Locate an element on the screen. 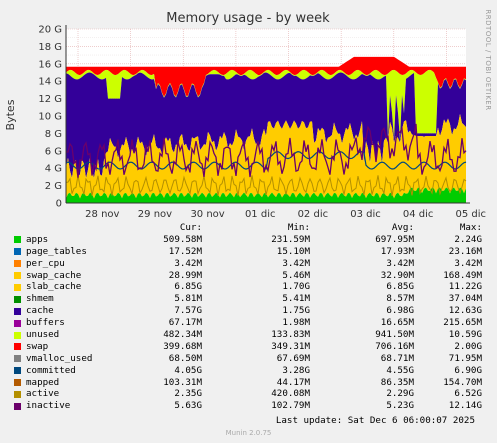 Image resolution: width=497 pixels, height=443 pixels. x-tick-label: 01 dic is located at coordinates (260, 214).